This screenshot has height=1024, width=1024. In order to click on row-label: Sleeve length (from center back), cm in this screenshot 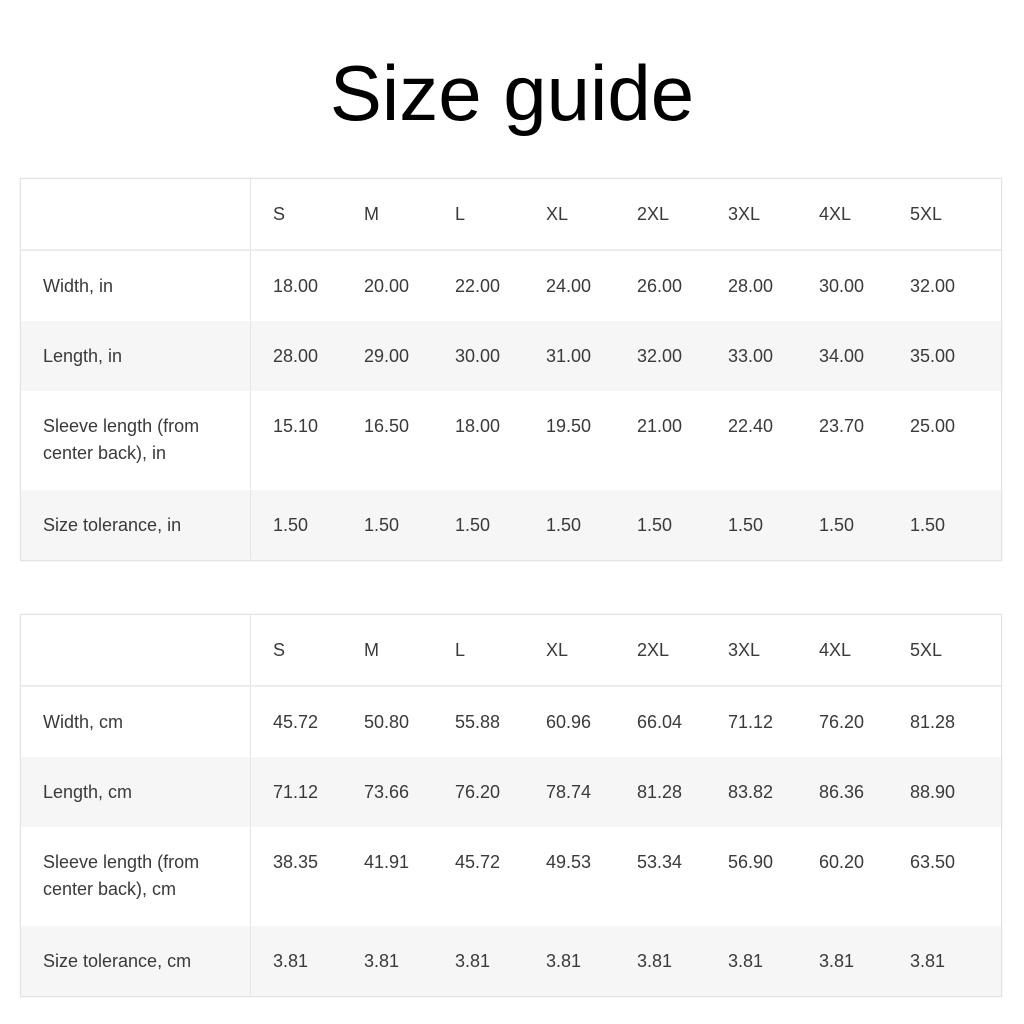, I will do `click(136, 876)`.